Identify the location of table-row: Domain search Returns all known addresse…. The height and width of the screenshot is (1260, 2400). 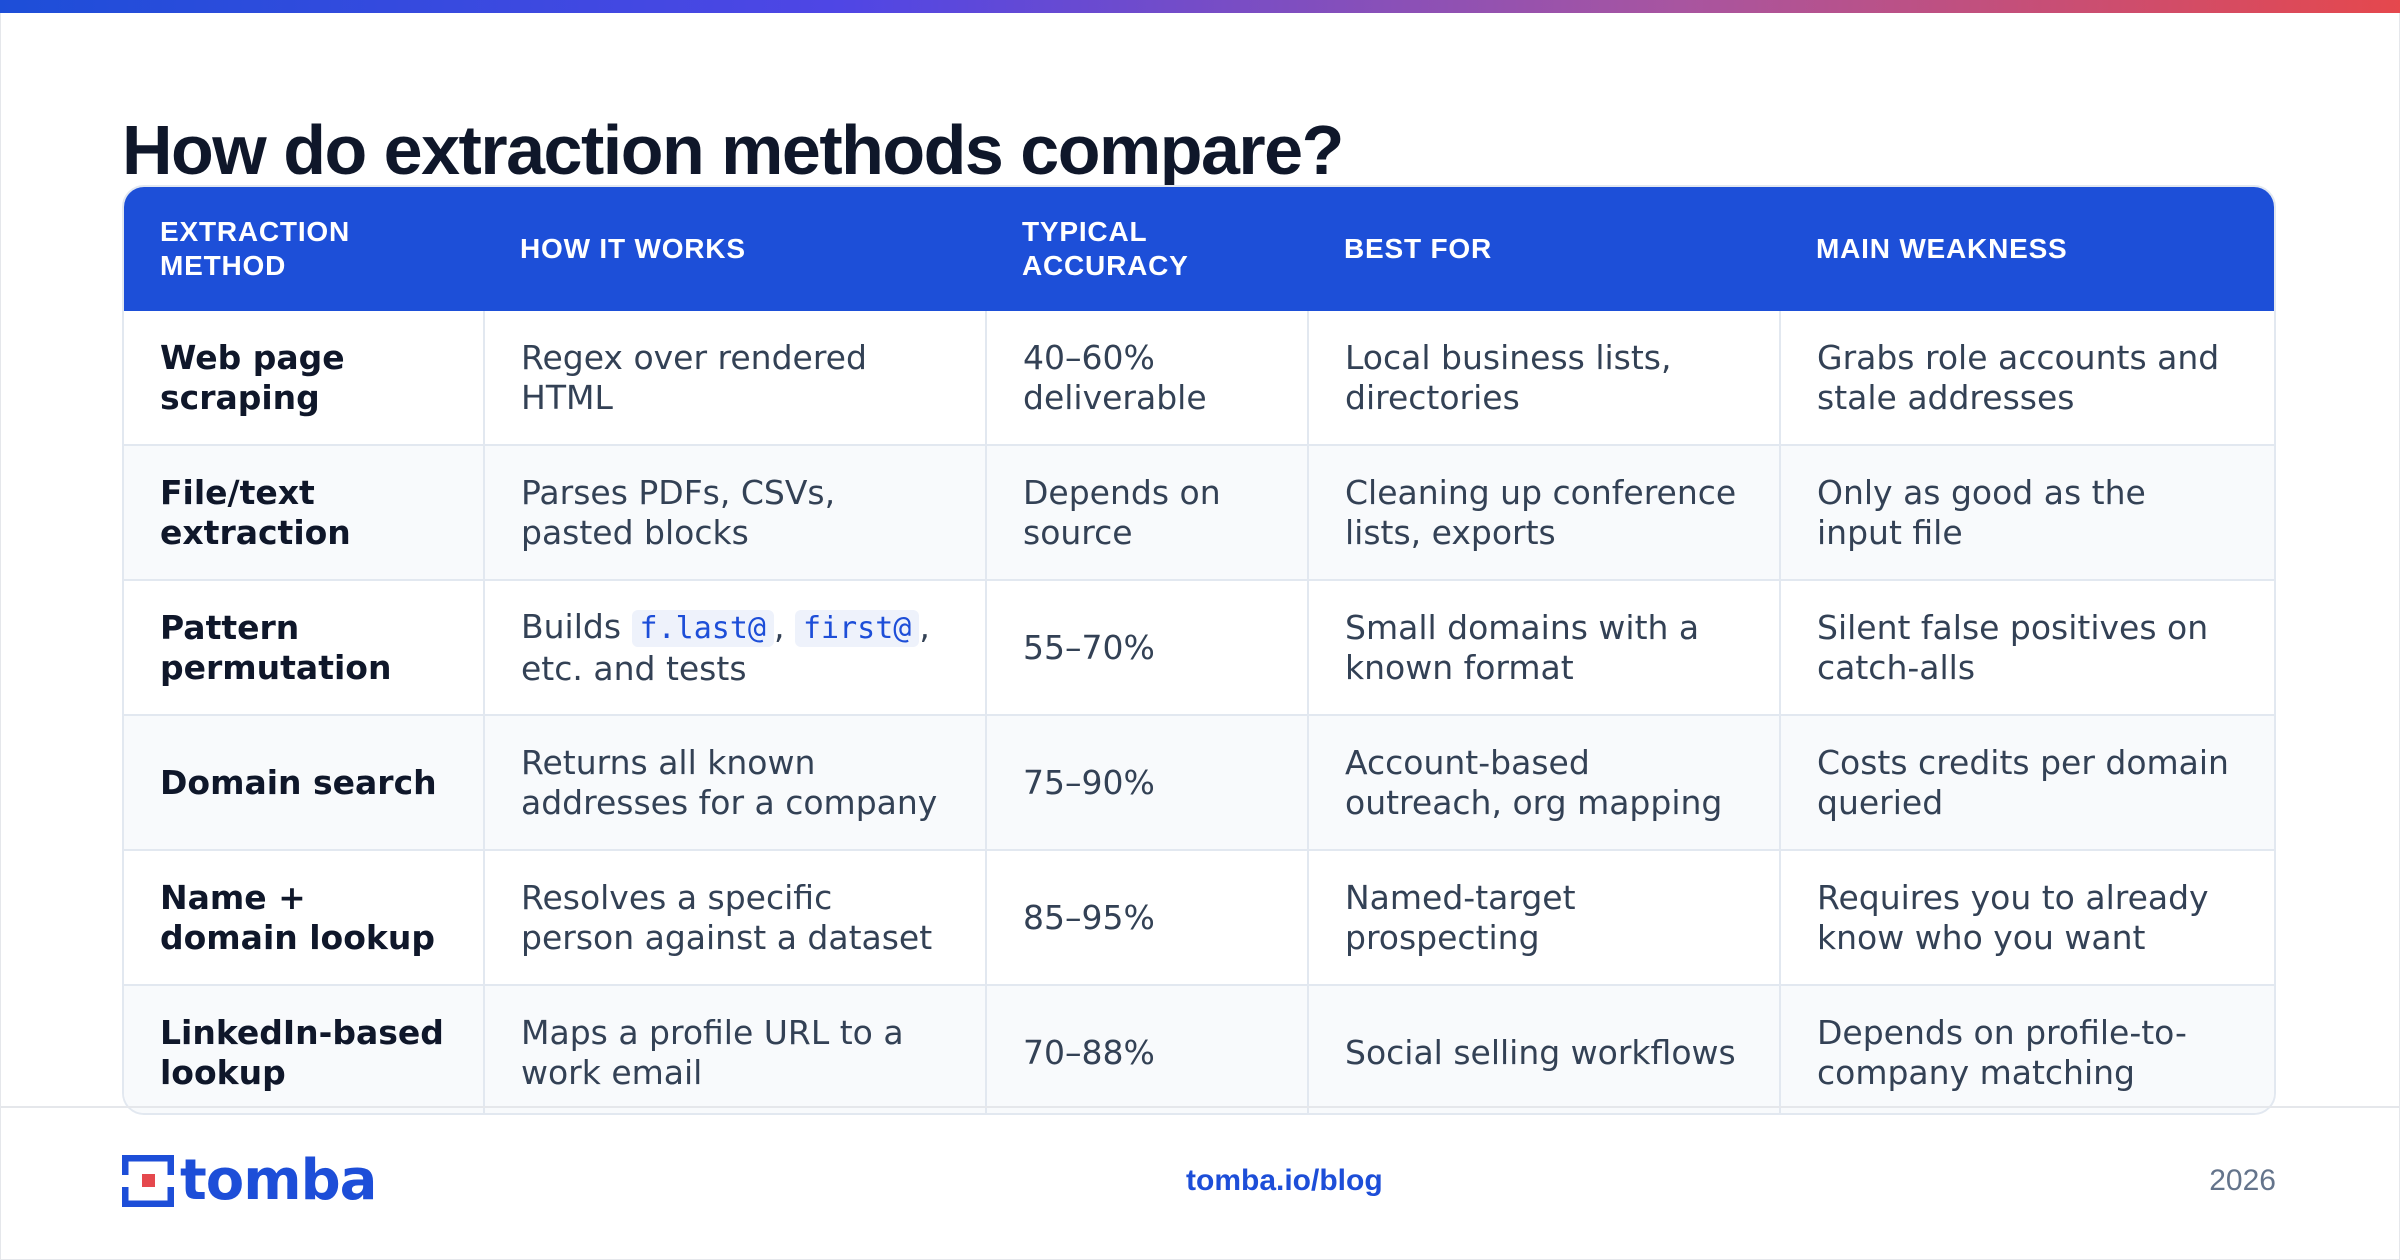
(1199, 783).